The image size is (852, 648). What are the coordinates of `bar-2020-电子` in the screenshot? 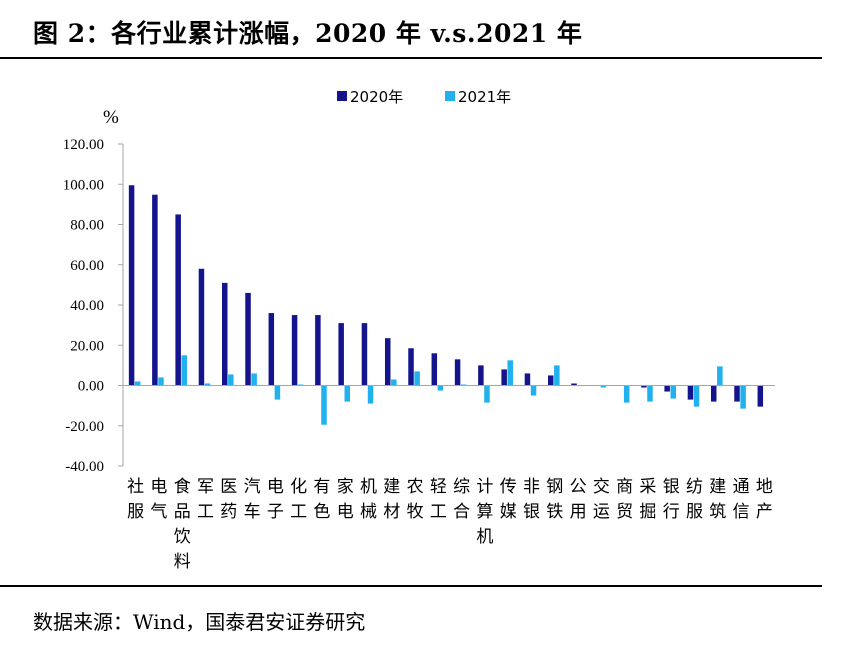 It's located at (271, 349).